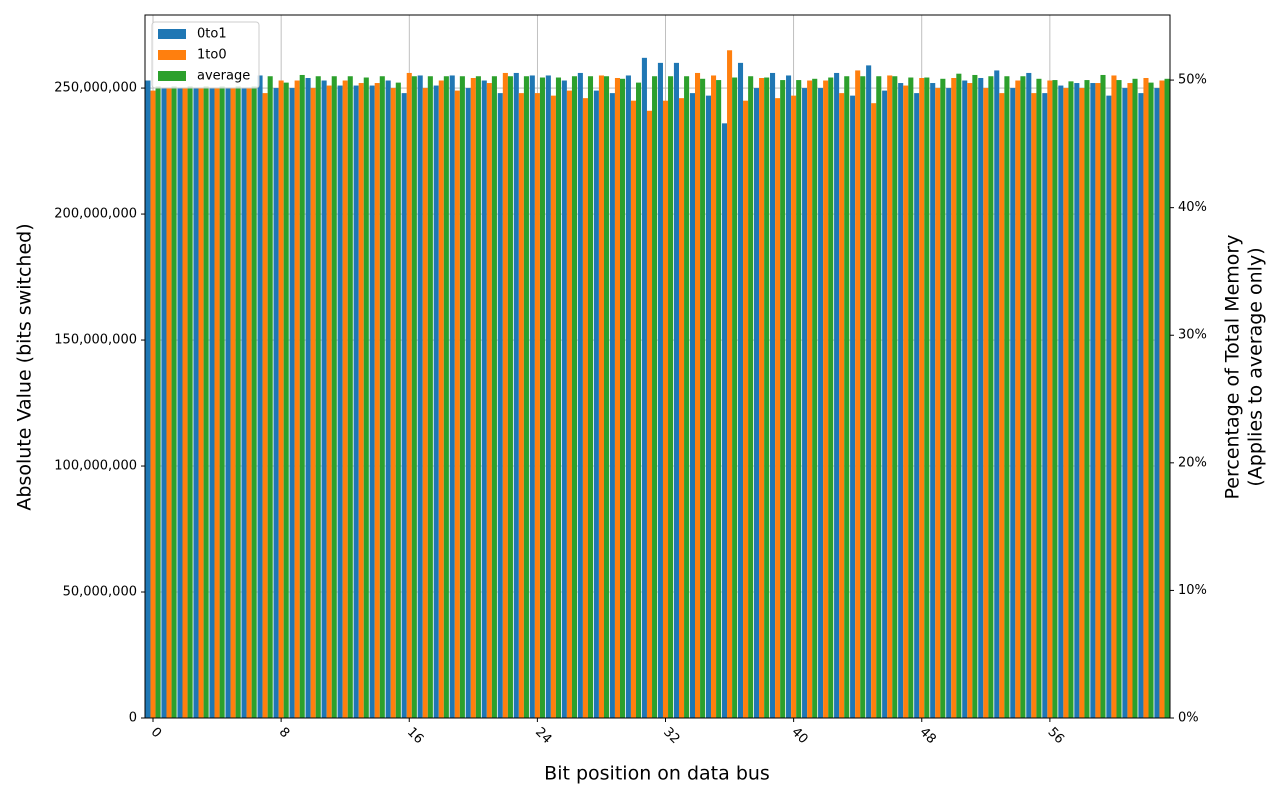 The image size is (1280, 800). I want to click on y-tick-label: 150,000,000, so click(95, 340).